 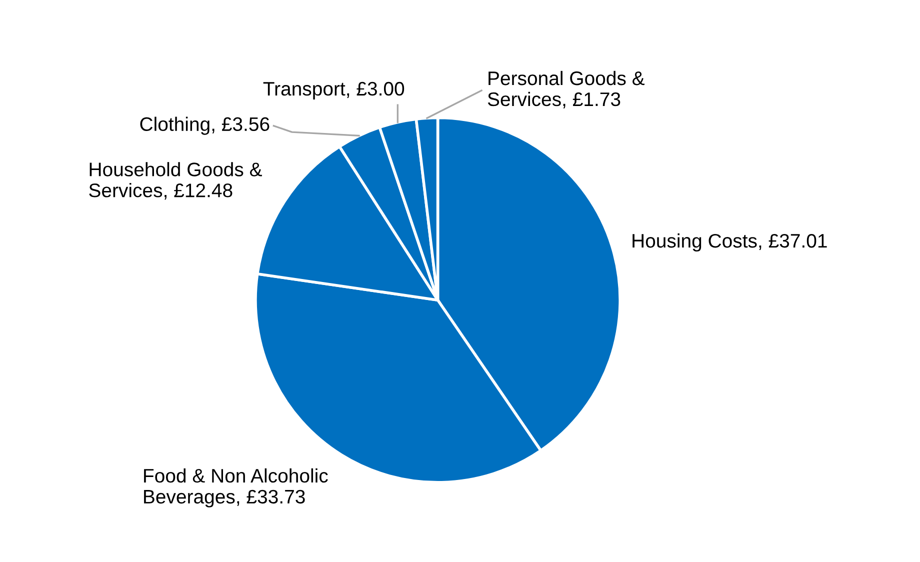 I want to click on slice-label: Housing Costs, £37.01, so click(x=729, y=242).